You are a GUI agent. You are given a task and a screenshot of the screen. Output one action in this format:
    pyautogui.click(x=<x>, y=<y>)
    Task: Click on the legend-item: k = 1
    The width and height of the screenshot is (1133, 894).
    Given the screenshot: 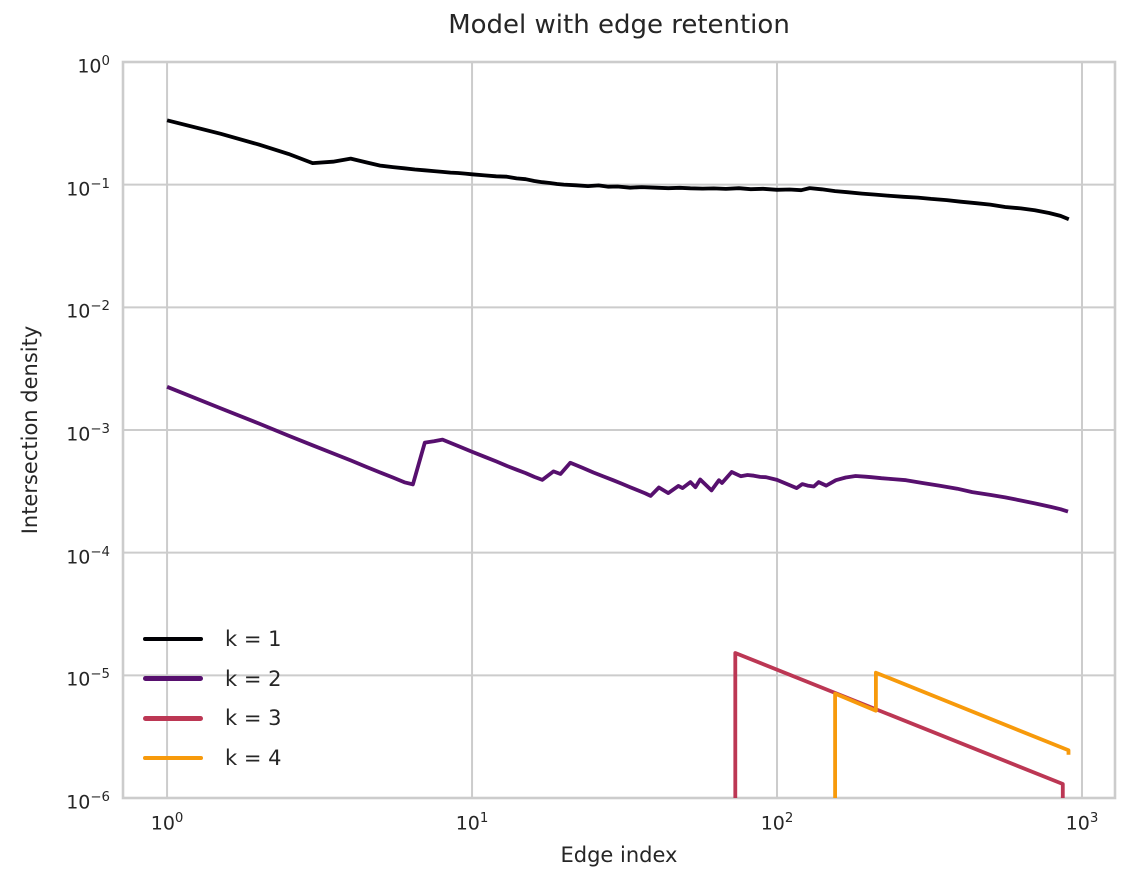 What is the action you would take?
    pyautogui.click(x=212, y=639)
    